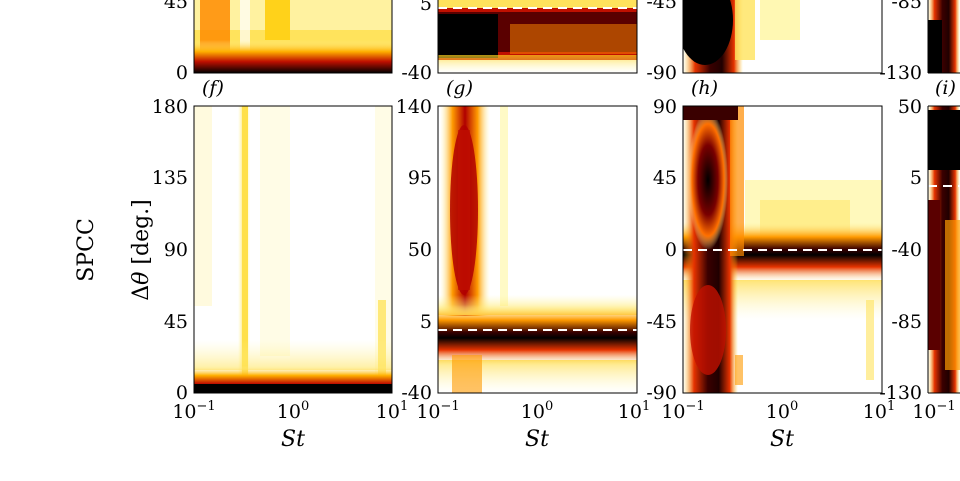 Image resolution: width=960 pixels, height=481 pixels. What do you see at coordinates (634, 411) in the screenshot?
I see `panel-g-xtick: 10¹` at bounding box center [634, 411].